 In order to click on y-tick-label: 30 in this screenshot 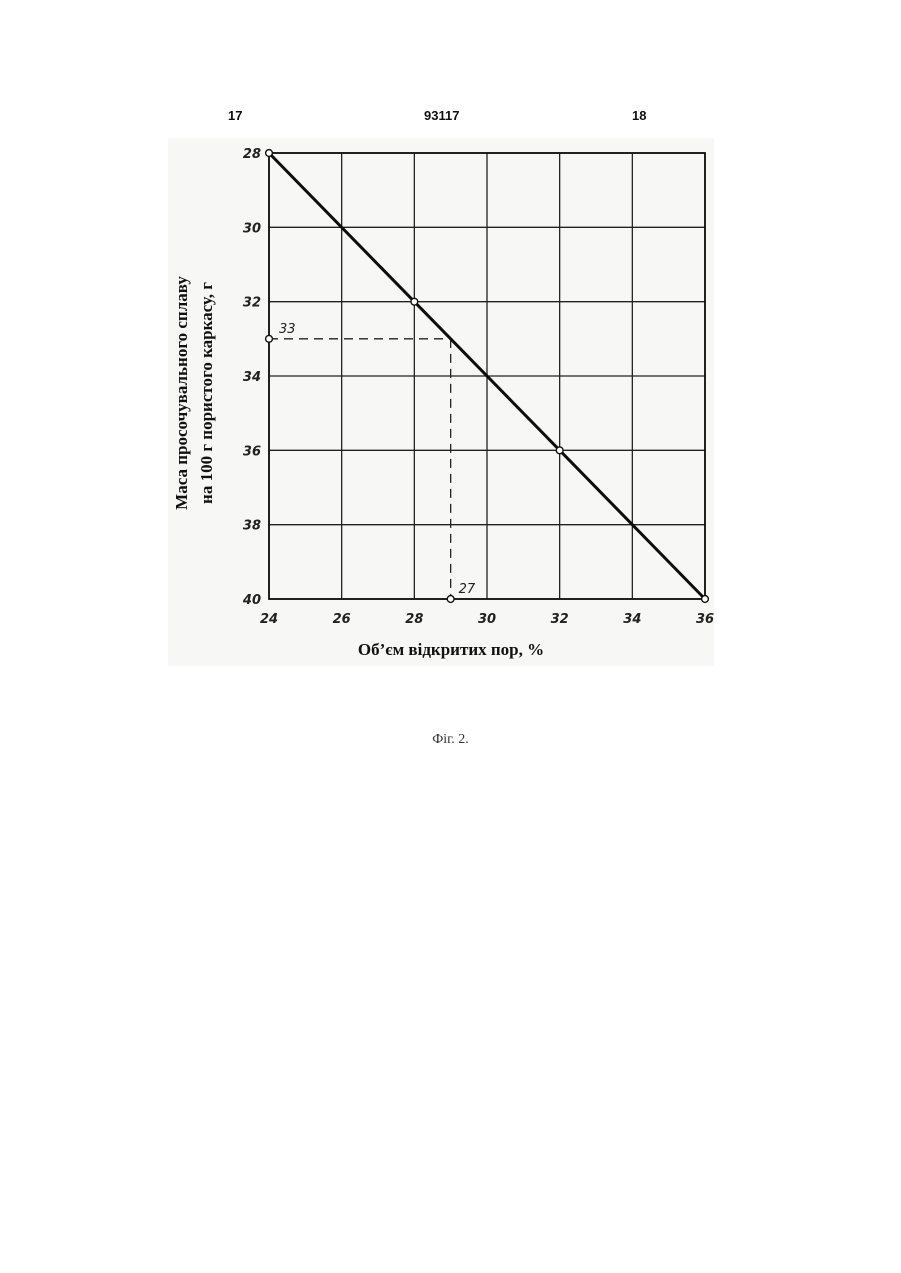, I will do `click(252, 228)`.